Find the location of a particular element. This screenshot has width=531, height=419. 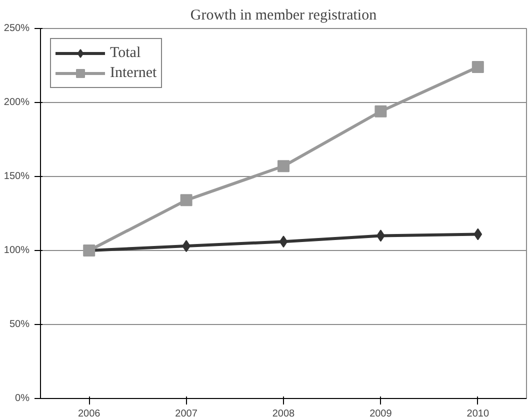

y-tick-label: 0% is located at coordinates (22, 398).